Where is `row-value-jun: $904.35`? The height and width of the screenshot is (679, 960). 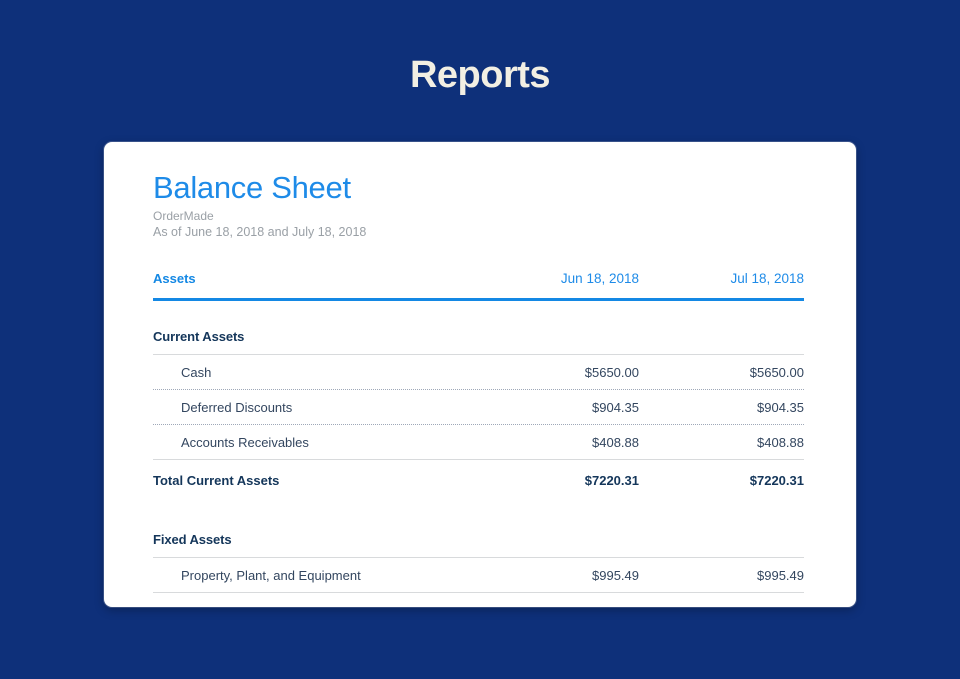
row-value-jun: $904.35 is located at coordinates (615, 407).